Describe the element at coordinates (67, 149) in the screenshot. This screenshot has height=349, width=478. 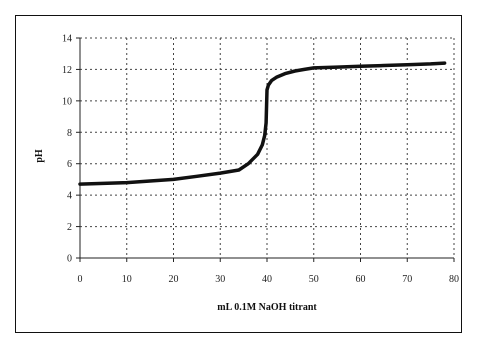
I see `y-tick-labels: 0 2 4 6 8 10 12 14` at that location.